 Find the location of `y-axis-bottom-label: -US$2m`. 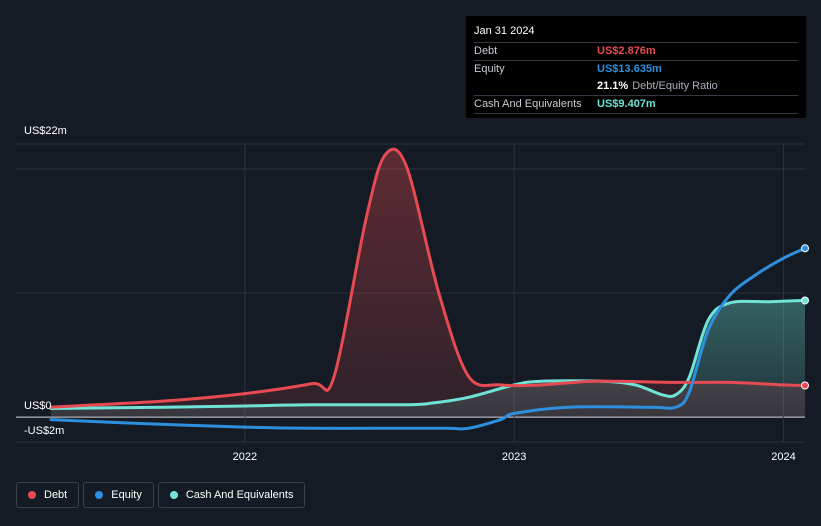

y-axis-bottom-label: -US$2m is located at coordinates (44, 431).